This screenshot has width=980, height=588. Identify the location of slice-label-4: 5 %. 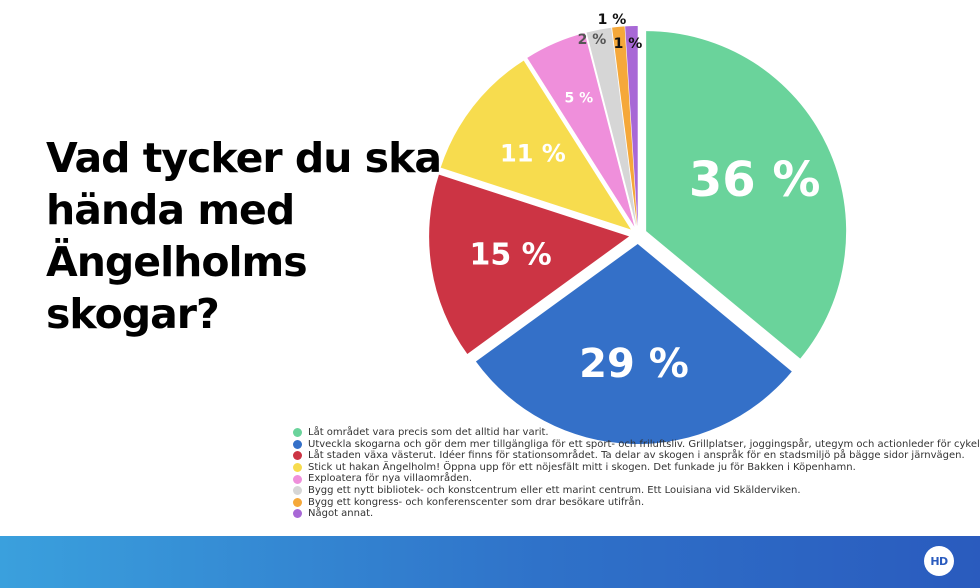
(578, 98).